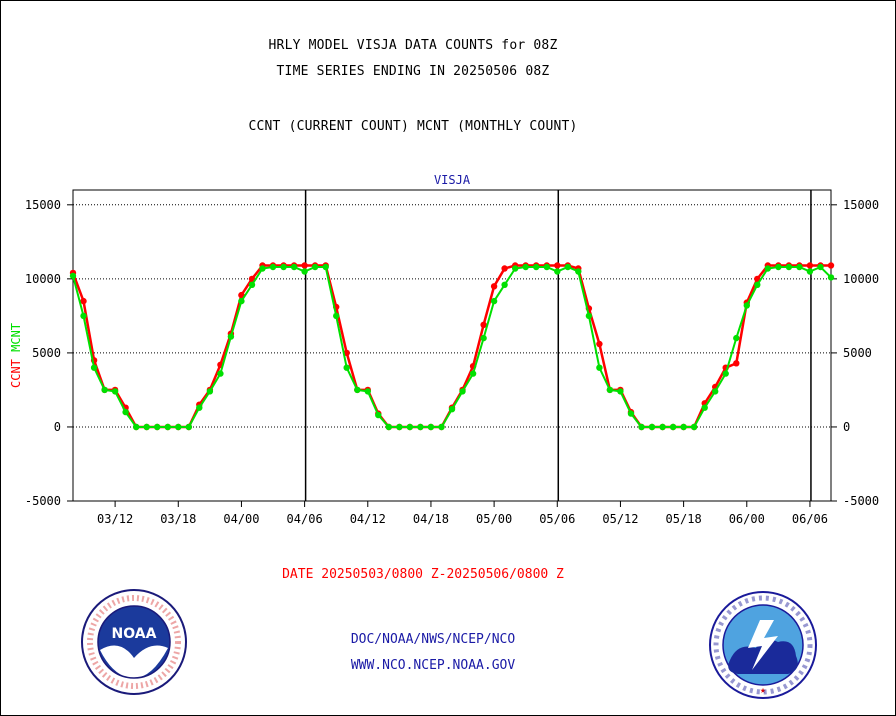  I want to click on date-range-label: DATE 20250503/0800 Z-20250506/0800 Z, so click(423, 574).